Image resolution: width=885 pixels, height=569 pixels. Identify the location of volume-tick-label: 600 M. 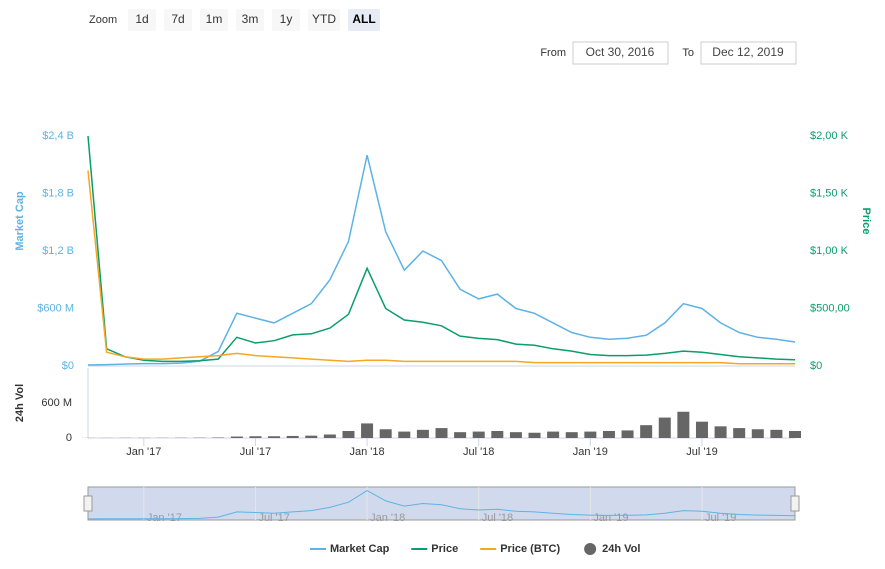
(56, 403).